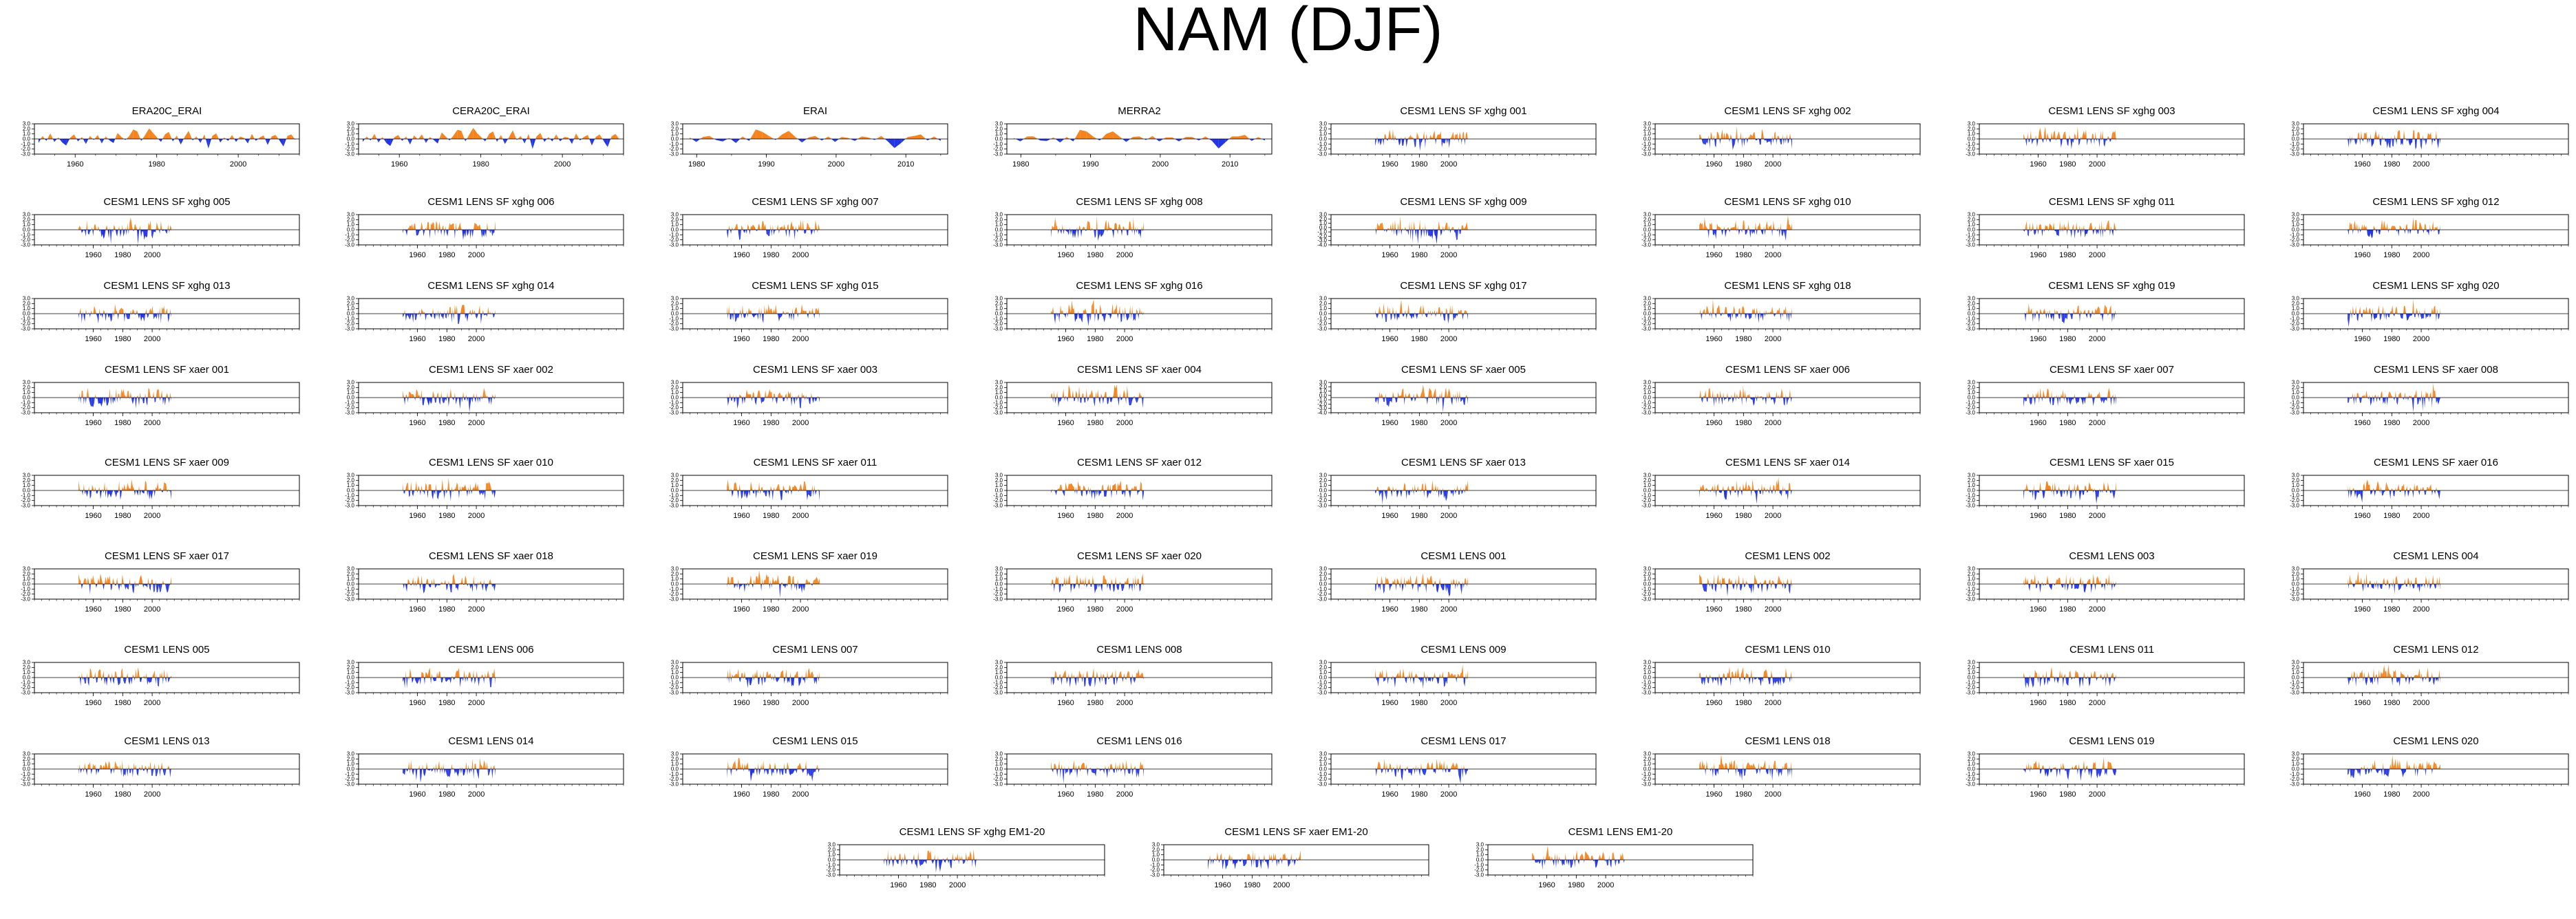  Describe the element at coordinates (998, 245) in the screenshot. I see `y-tick-label: -3.0` at that location.